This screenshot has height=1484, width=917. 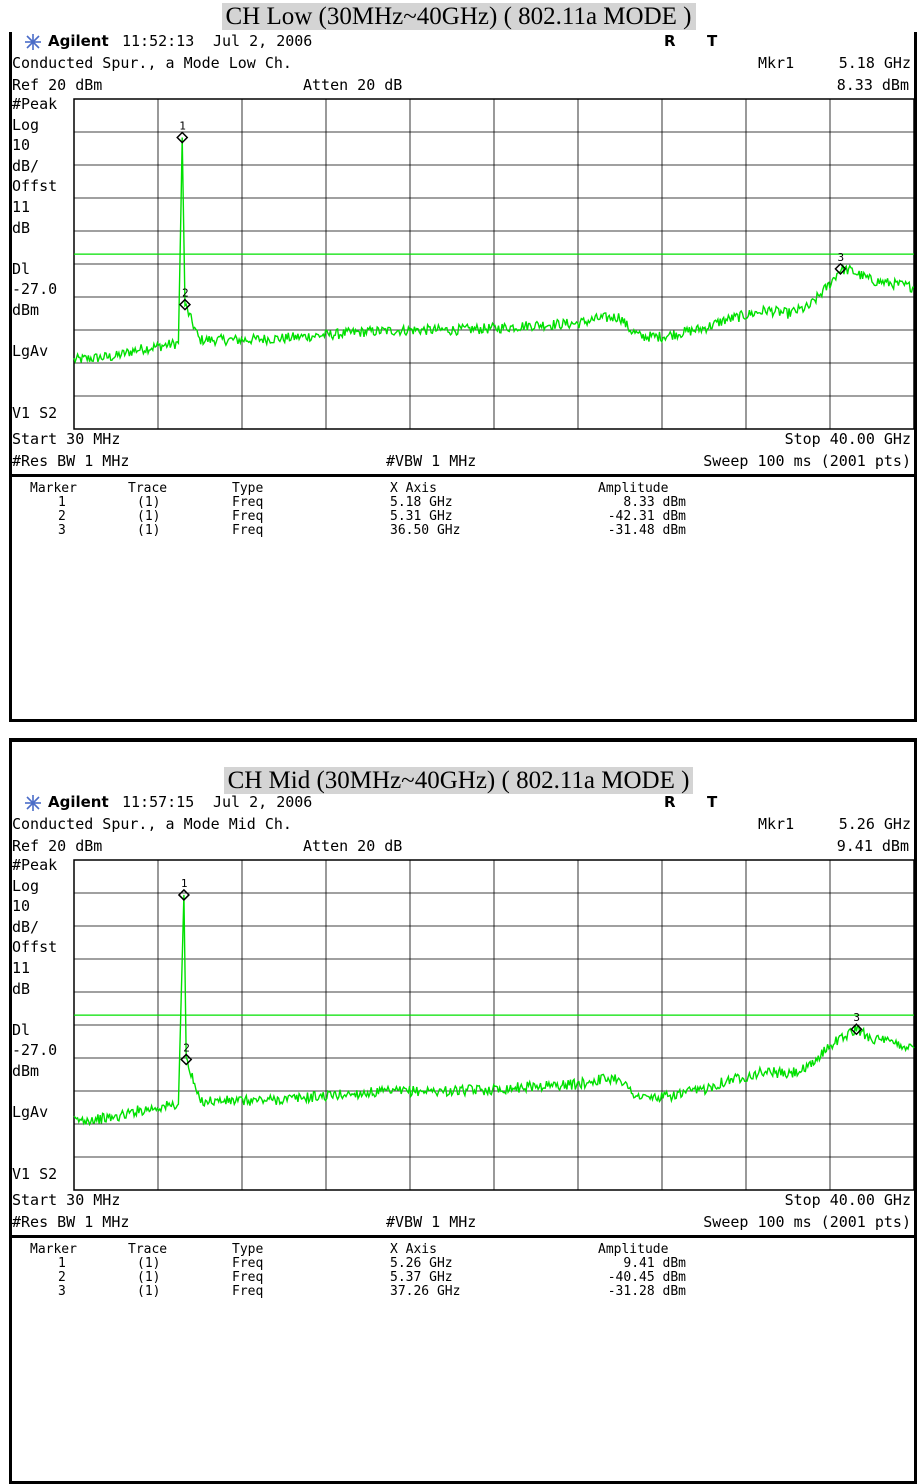 I want to click on marker-2-label: 2, so click(x=185, y=293).